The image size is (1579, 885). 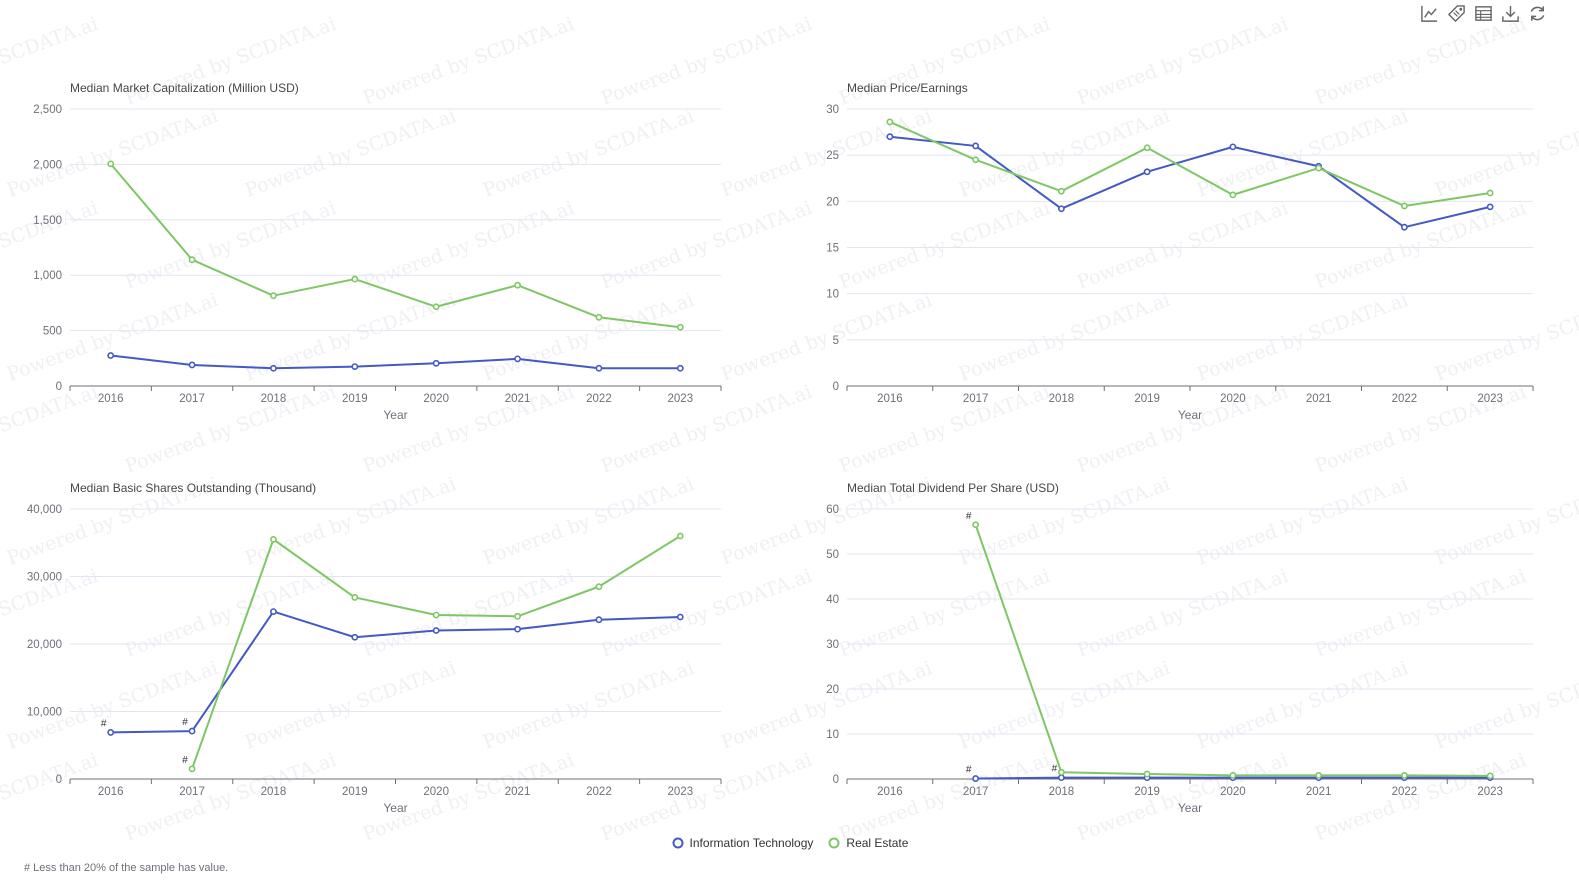 What do you see at coordinates (47, 221) in the screenshot?
I see `y-tick-label: 1,500` at bounding box center [47, 221].